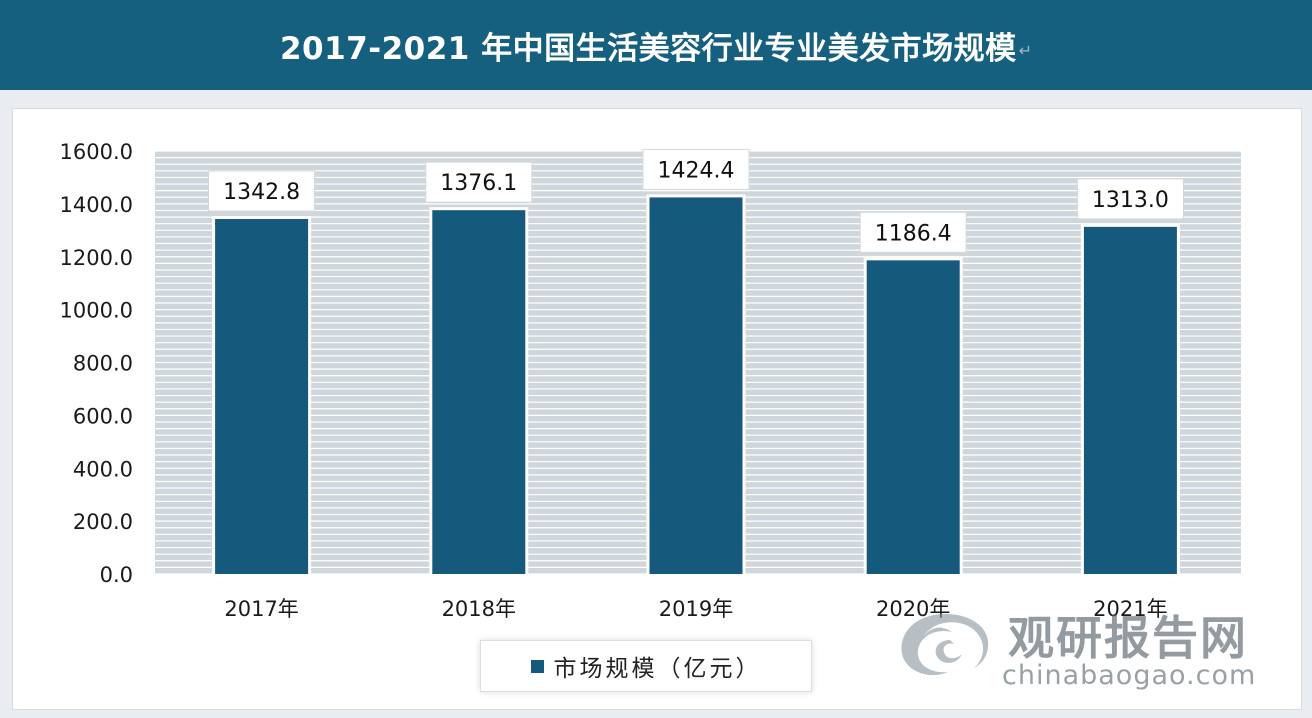 This screenshot has width=1312, height=718. What do you see at coordinates (103, 522) in the screenshot?
I see `y-tick-label: 200.0` at bounding box center [103, 522].